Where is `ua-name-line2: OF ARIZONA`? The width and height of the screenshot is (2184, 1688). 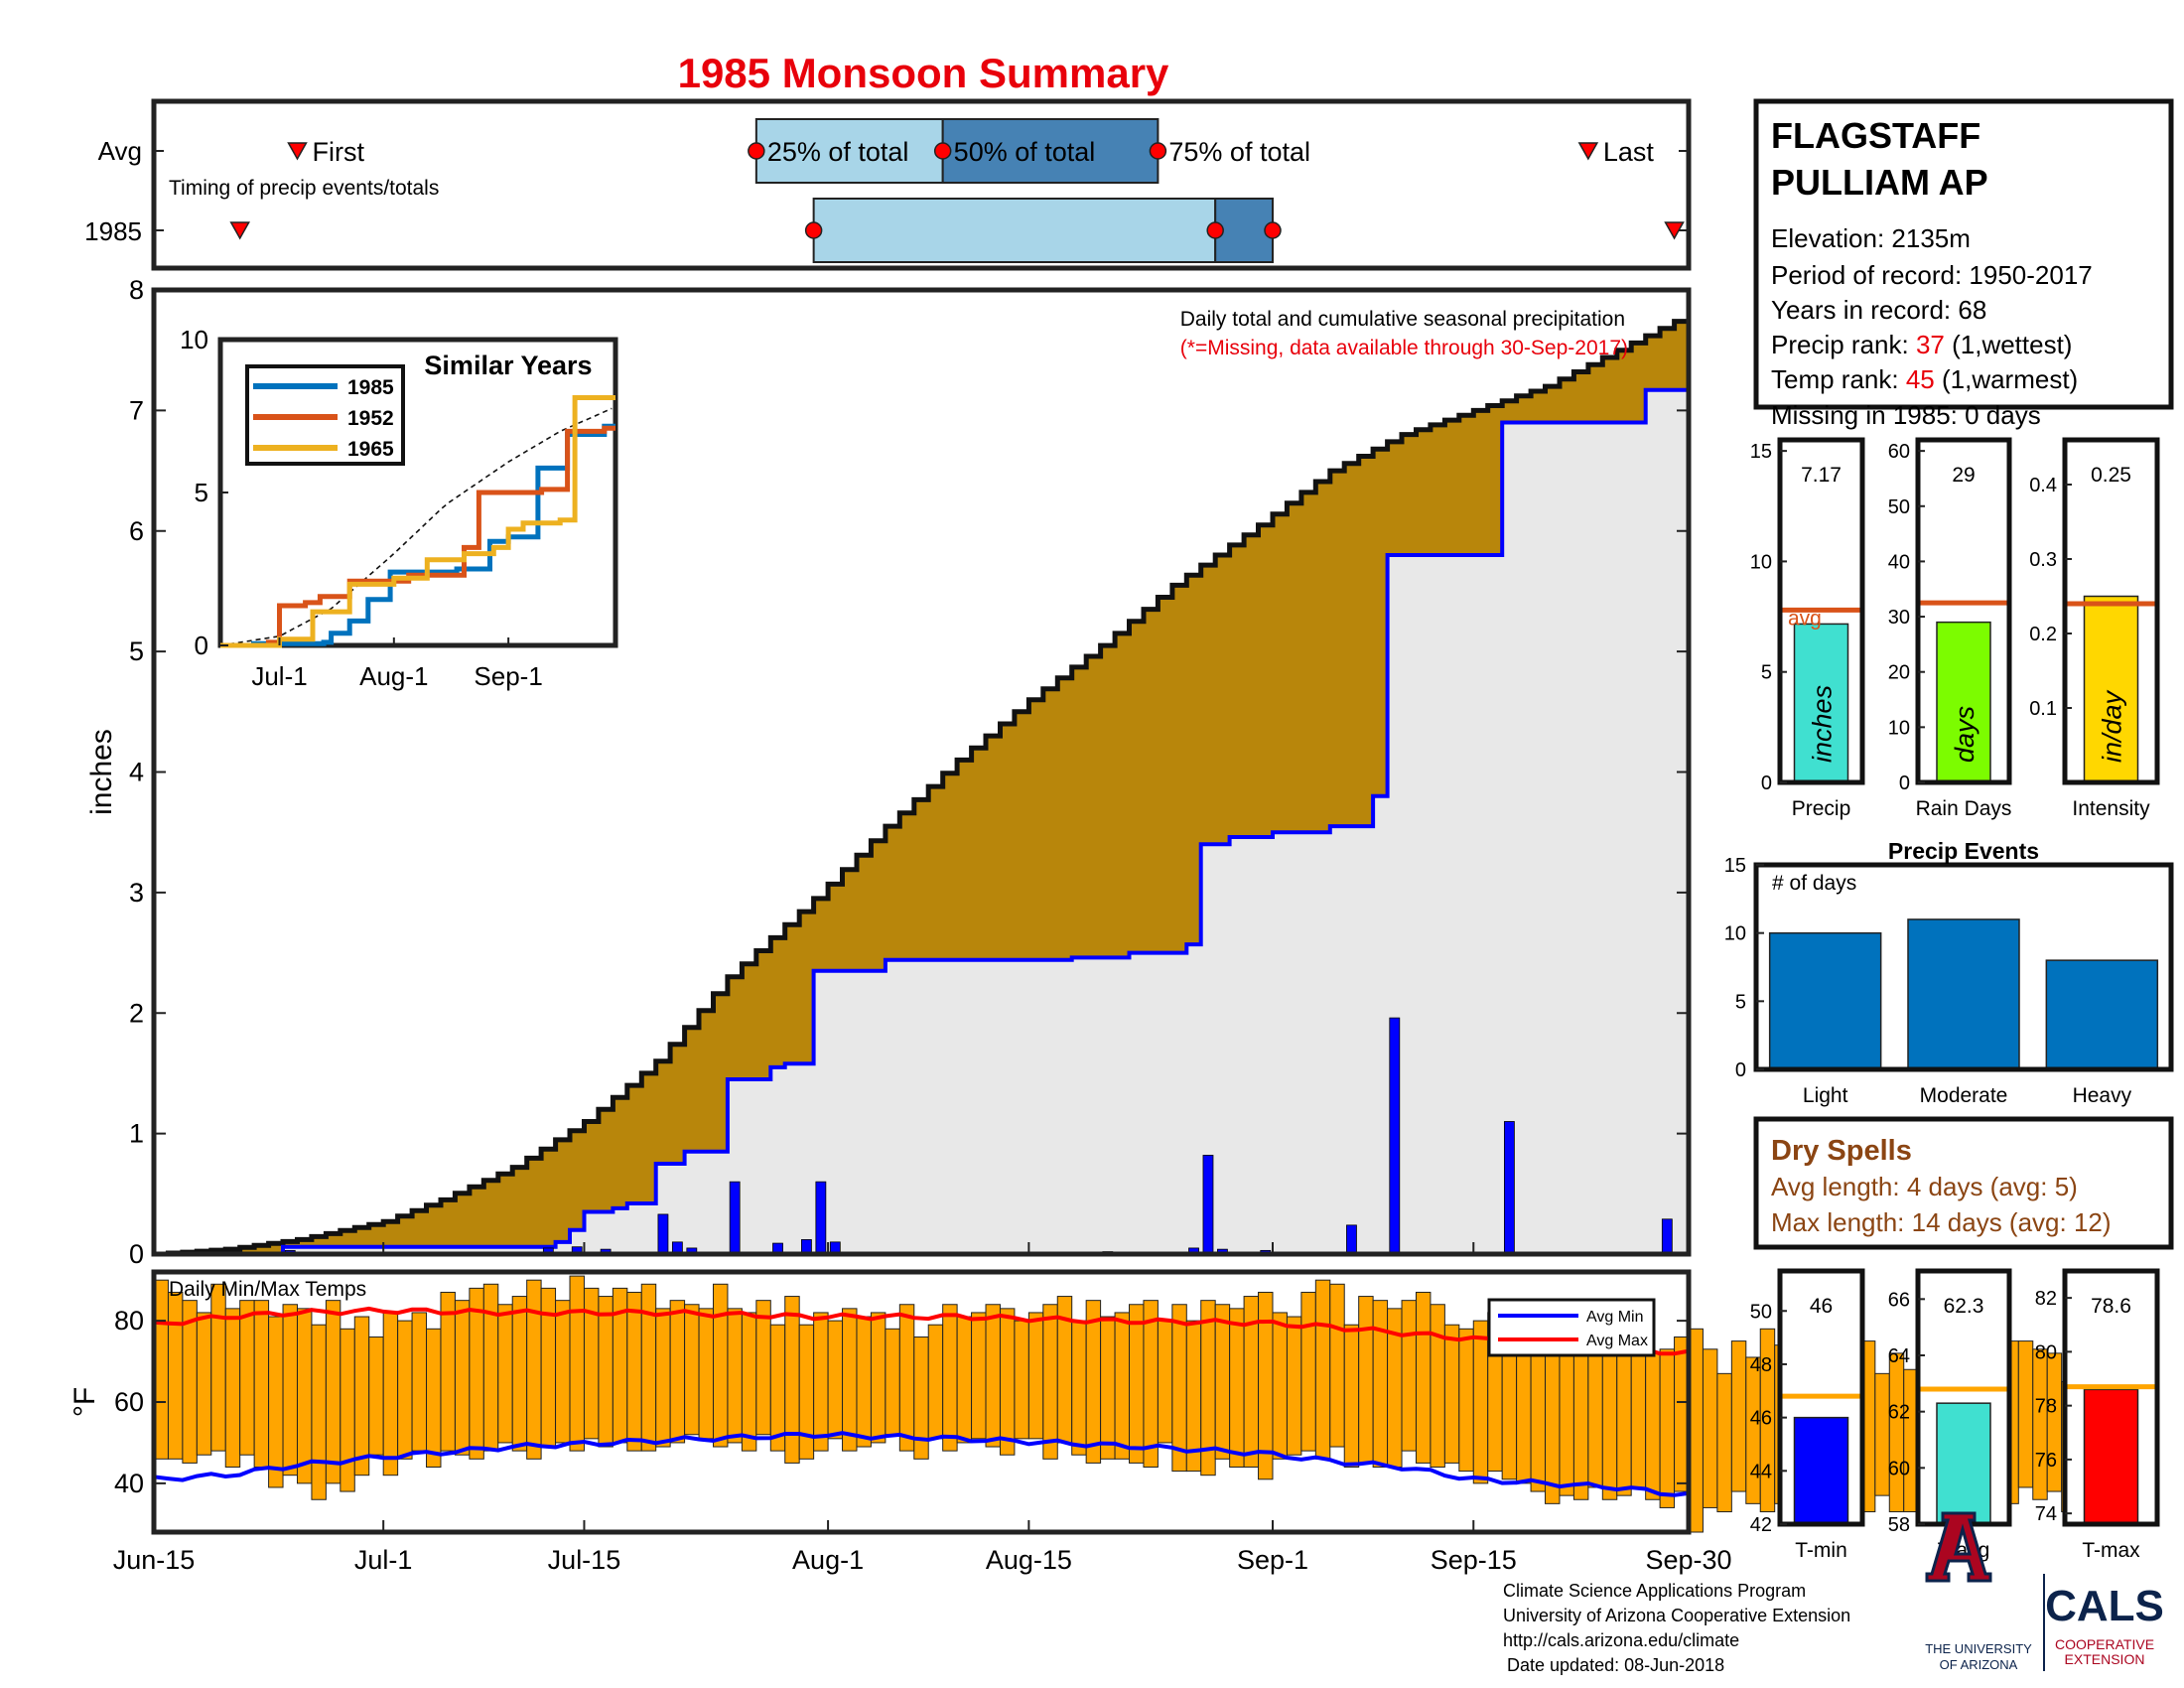 ua-name-line2: OF ARIZONA is located at coordinates (1979, 1664).